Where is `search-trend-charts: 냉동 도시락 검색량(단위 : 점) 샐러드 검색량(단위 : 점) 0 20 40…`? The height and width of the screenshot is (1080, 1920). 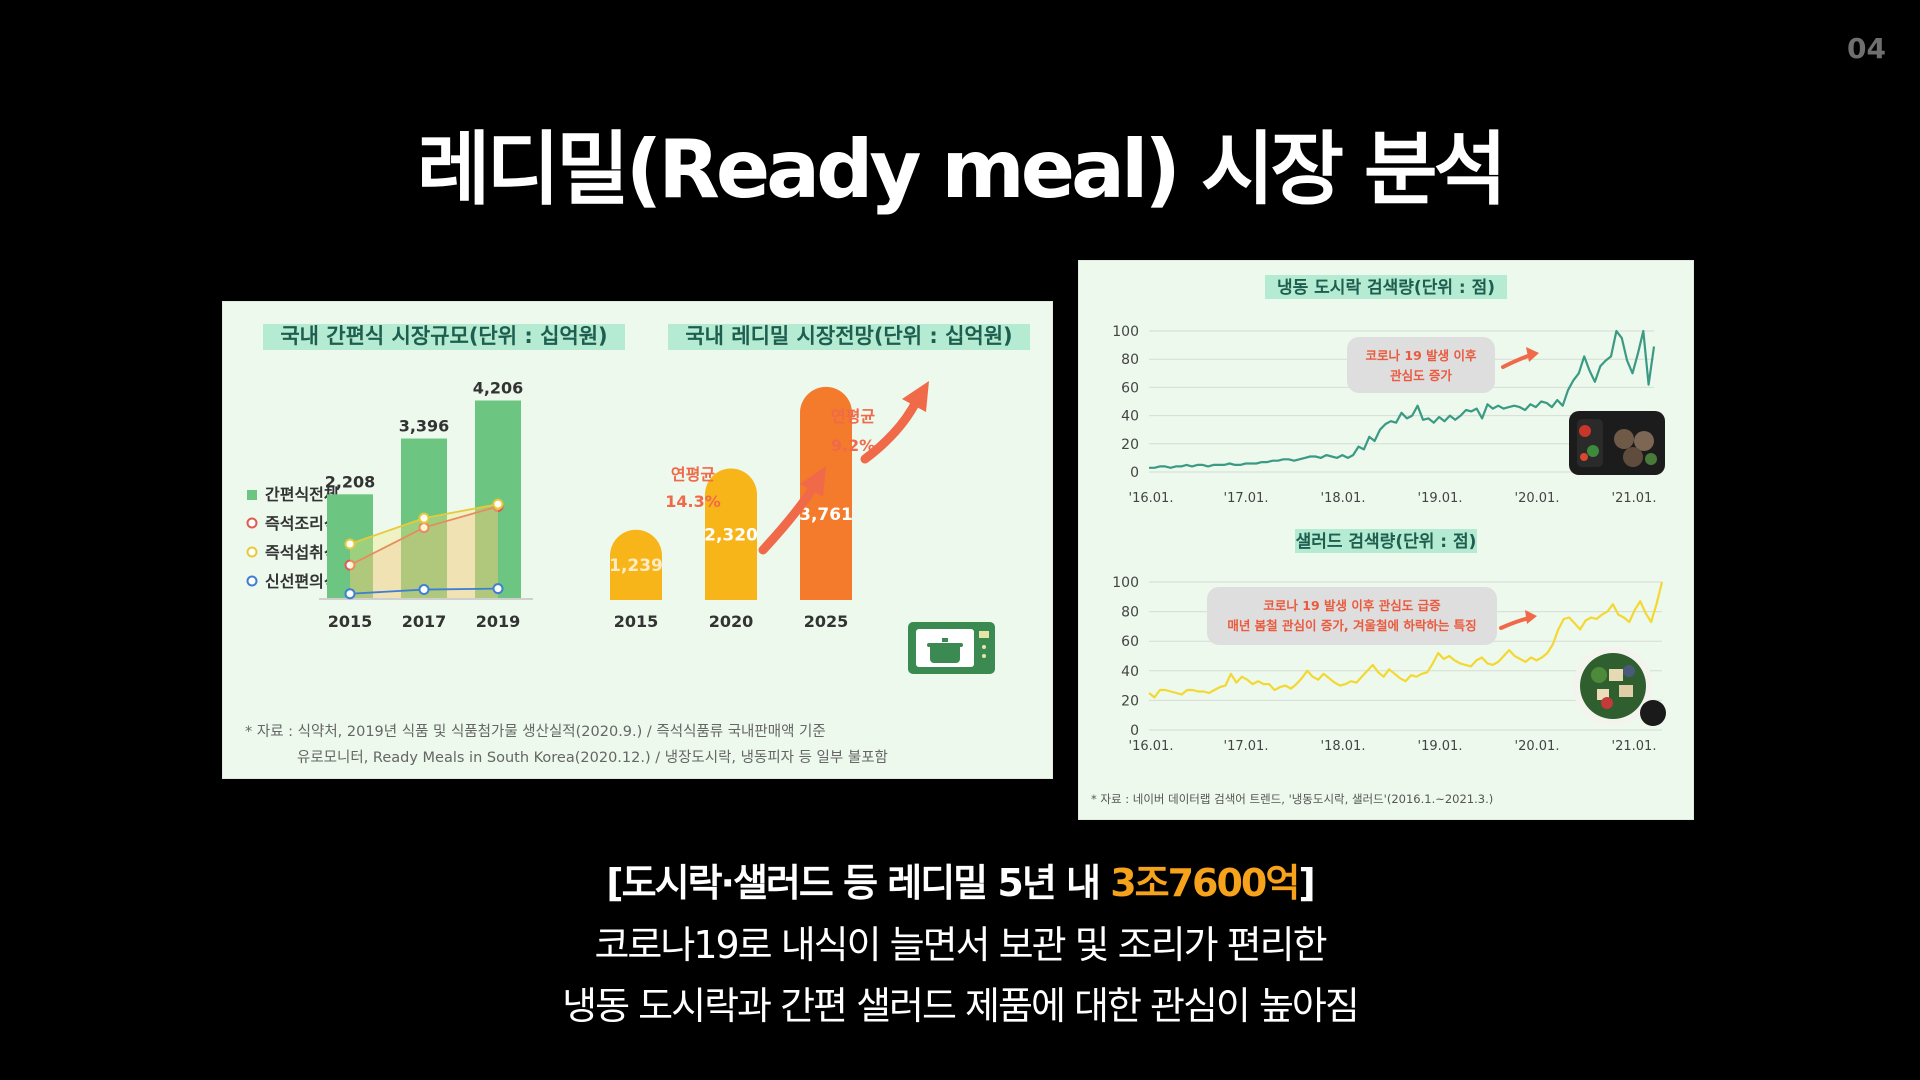 search-trend-charts: 냉동 도시락 검색량(단위 : 점) 샐러드 검색량(단위 : 점) 0 20 40… is located at coordinates (1378, 540).